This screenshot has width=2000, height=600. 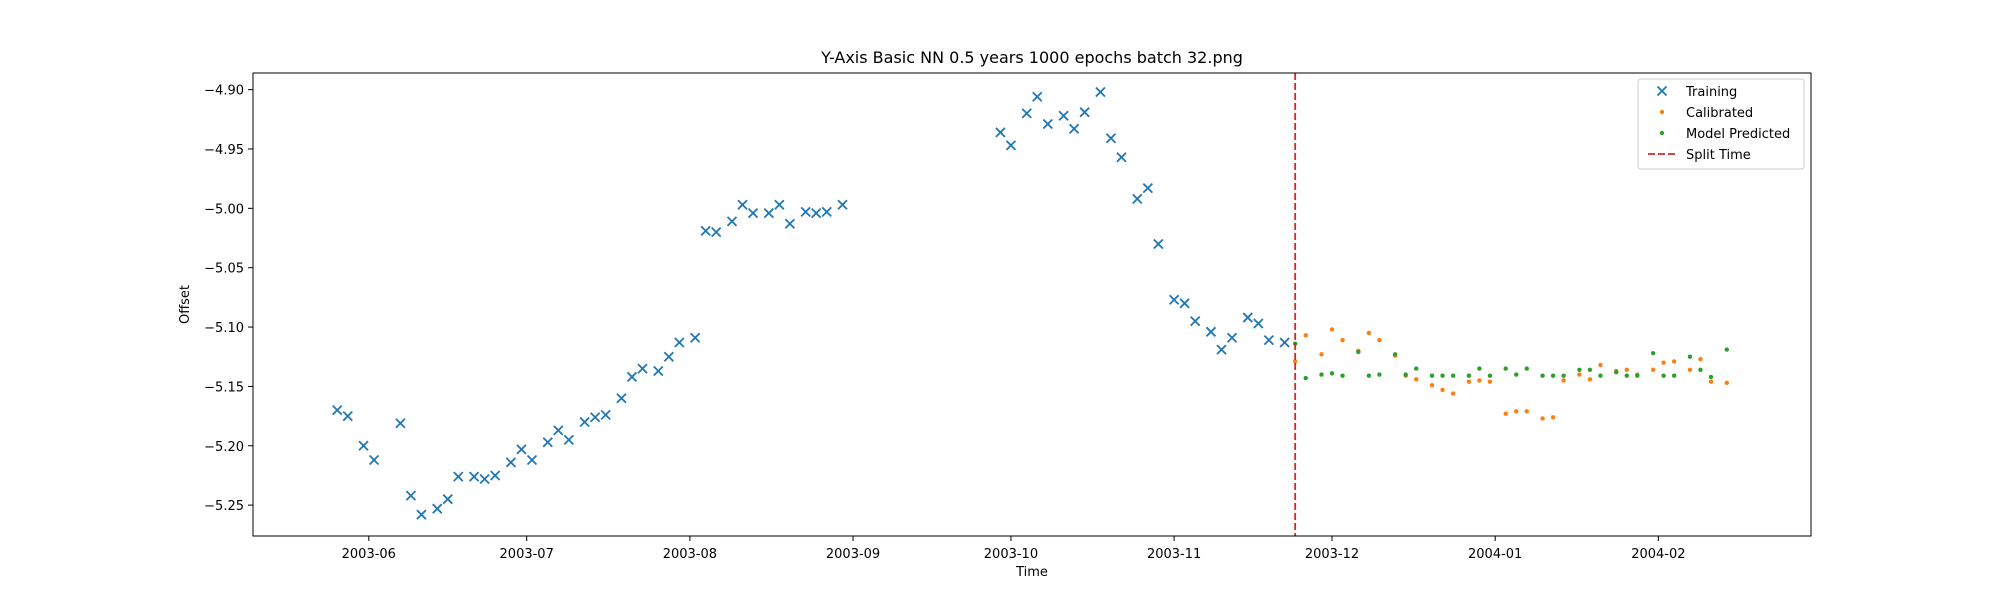 What do you see at coordinates (690, 554) in the screenshot?
I see `x-tick-label: 2003-08` at bounding box center [690, 554].